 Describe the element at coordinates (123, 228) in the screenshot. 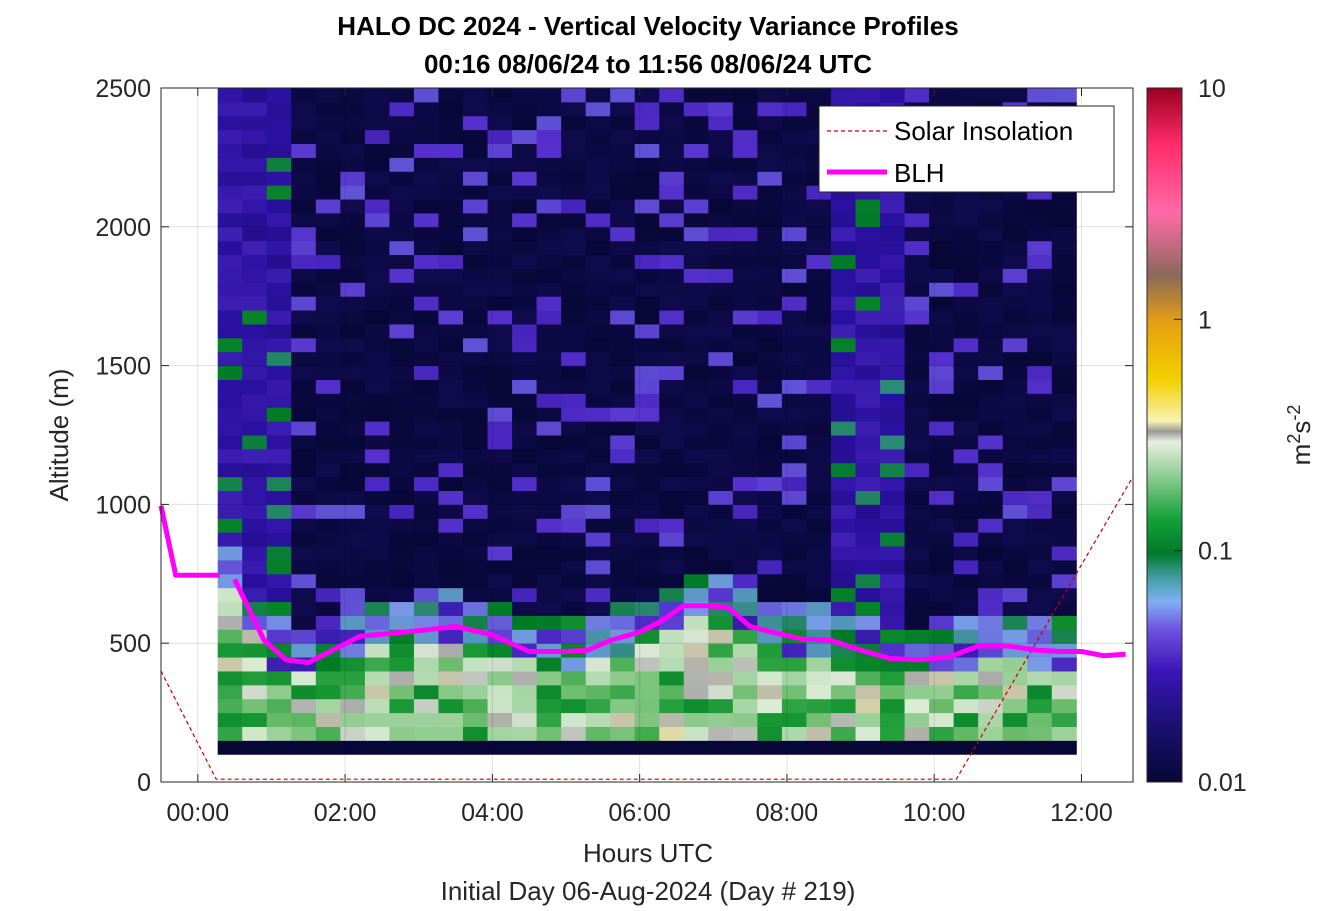

I see `y-tick-label: 2000` at that location.